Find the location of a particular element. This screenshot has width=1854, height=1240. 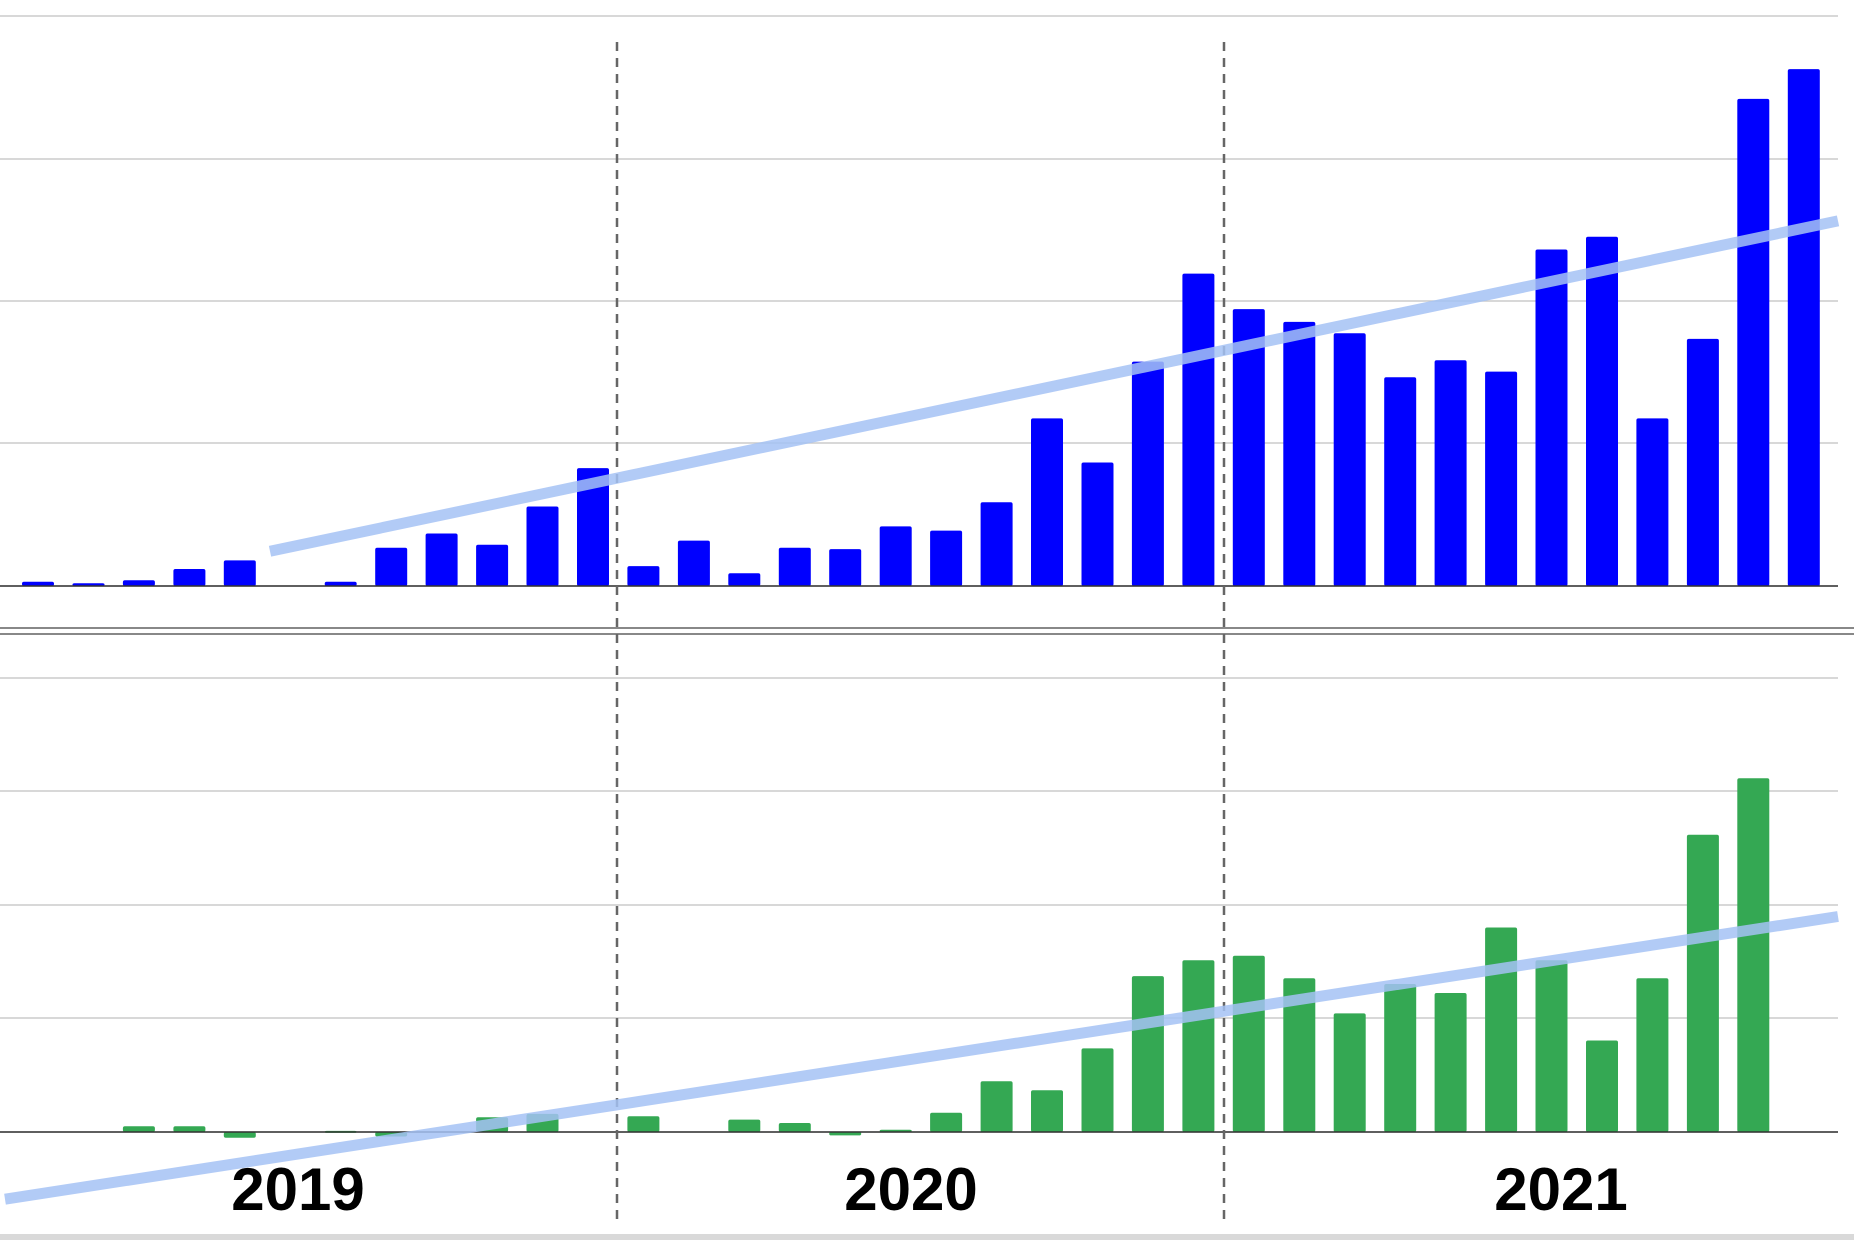

year-label-2020: 2020 is located at coordinates (910, 1189).